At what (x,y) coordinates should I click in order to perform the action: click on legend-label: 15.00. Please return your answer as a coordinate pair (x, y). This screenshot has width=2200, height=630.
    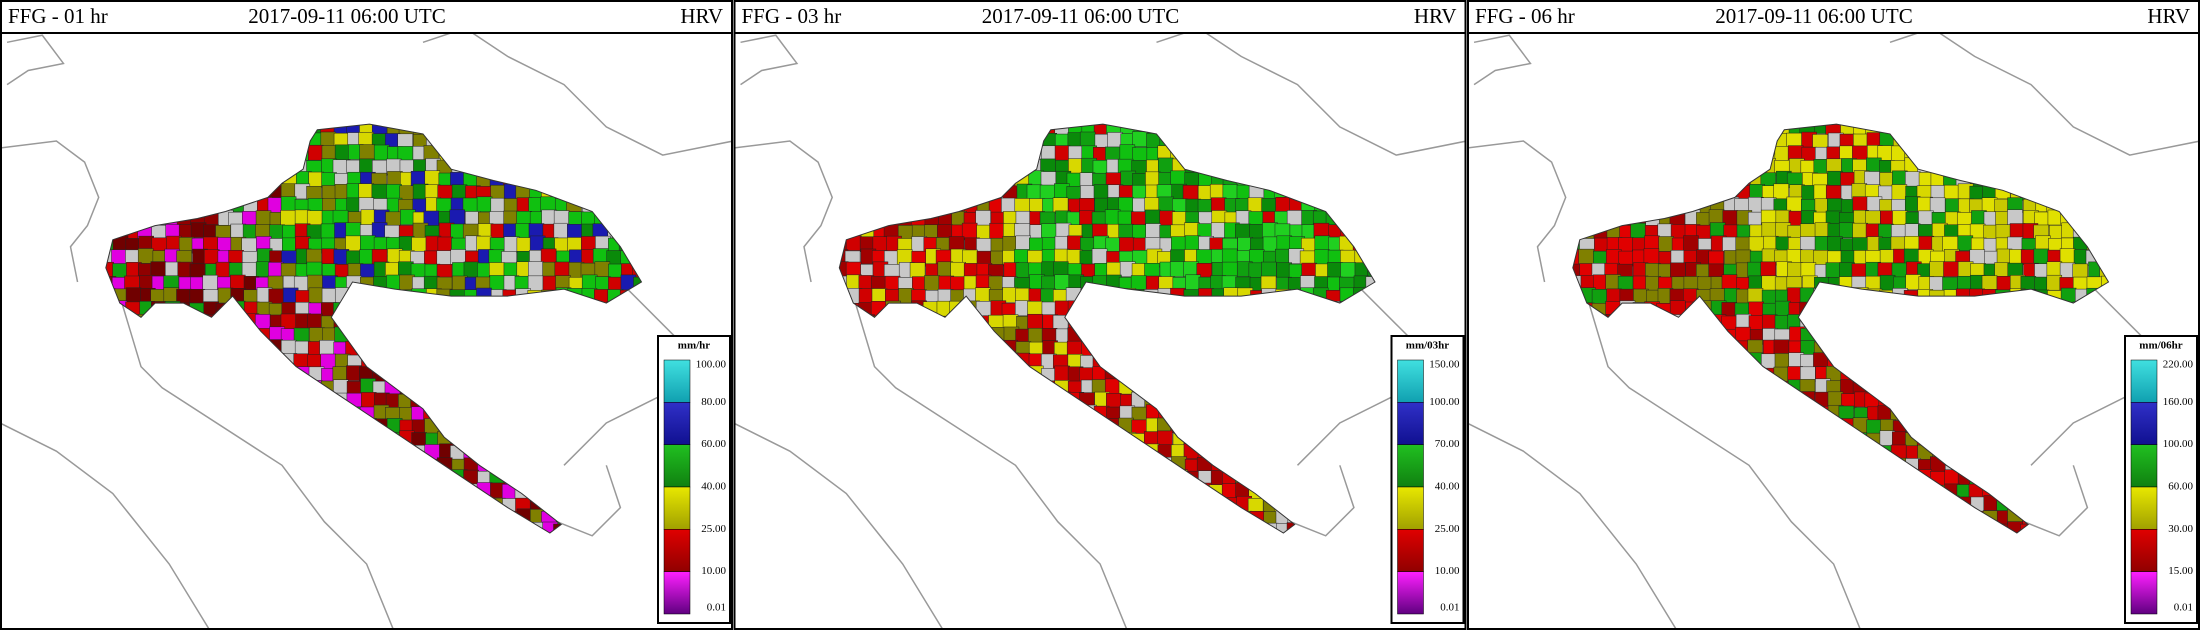
    Looking at the image, I should click on (2180, 571).